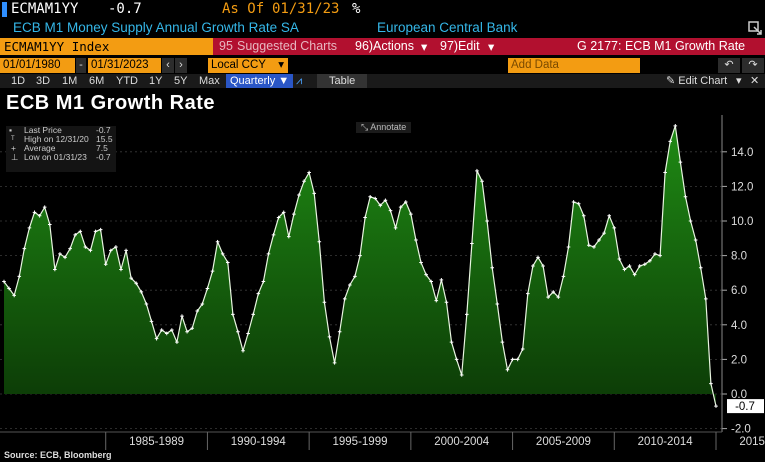  What do you see at coordinates (4, 9) in the screenshot?
I see `ticker-marker-icon` at bounding box center [4, 9].